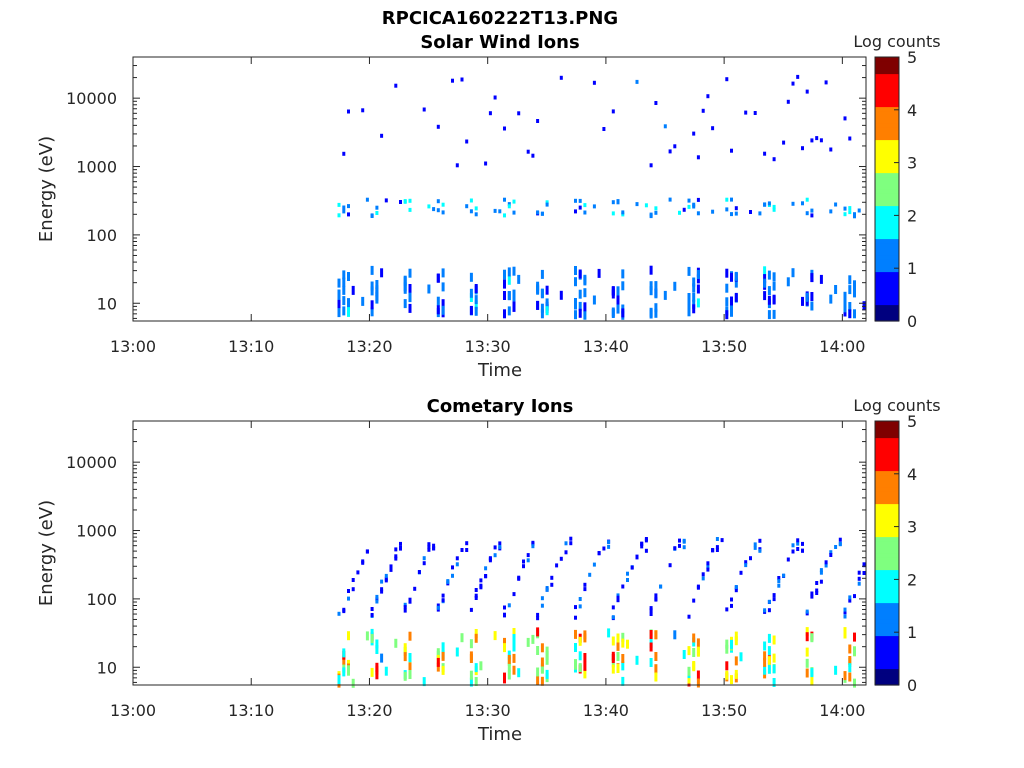  I want to click on colorbar-tick-label: 0, so click(912, 685).